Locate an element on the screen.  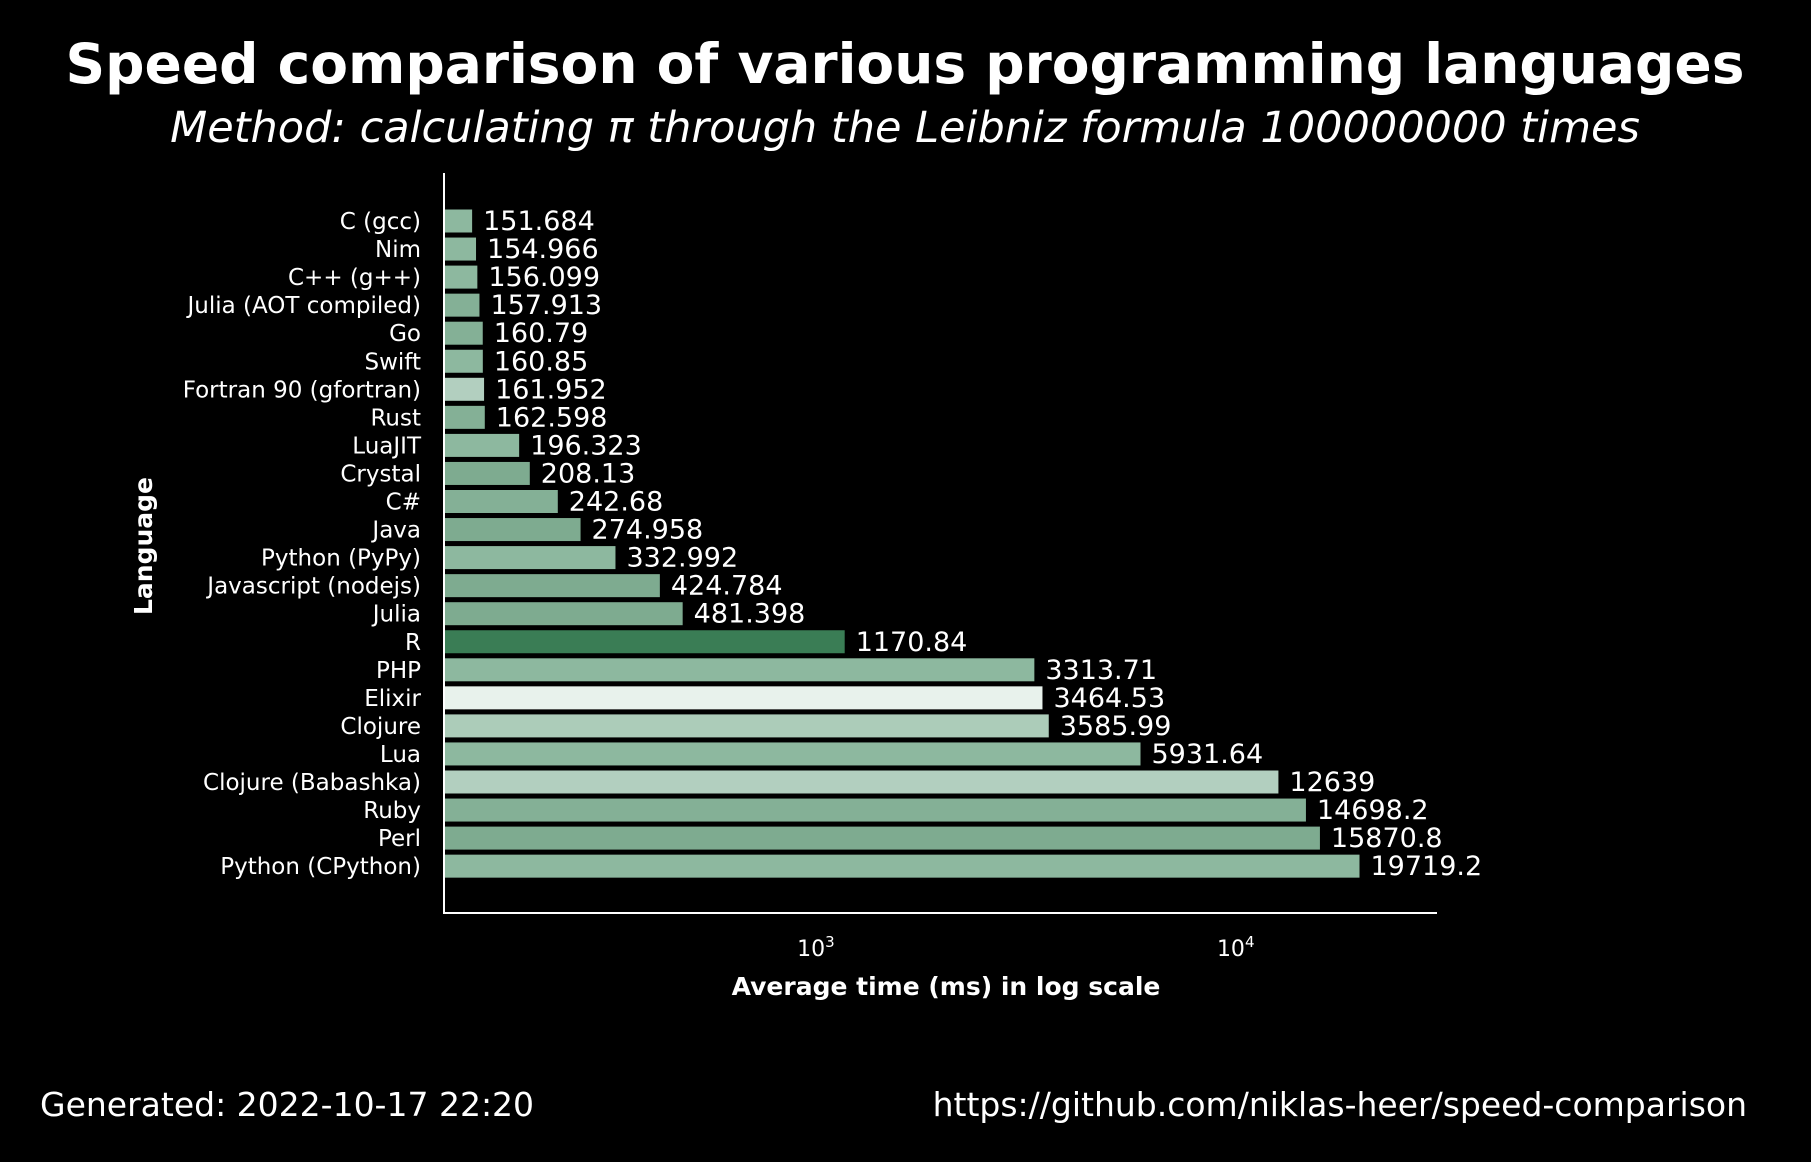
value-label: 156.099 is located at coordinates (544, 277).